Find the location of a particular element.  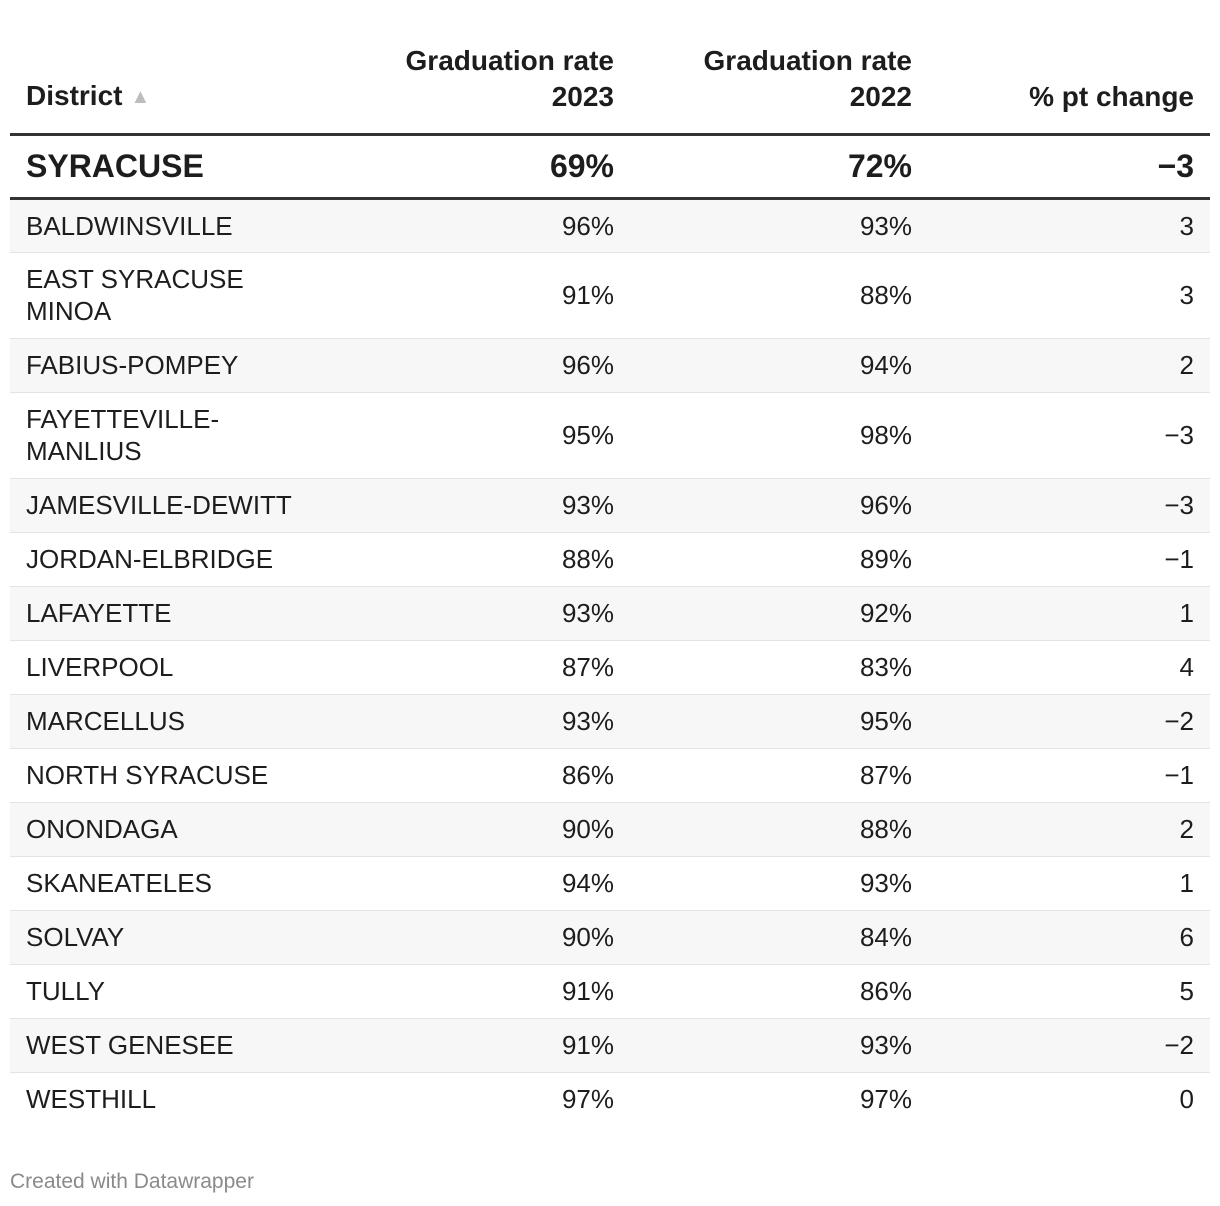

district-cell: EAST SYRACUSE MINOA is located at coordinates (175, 295).